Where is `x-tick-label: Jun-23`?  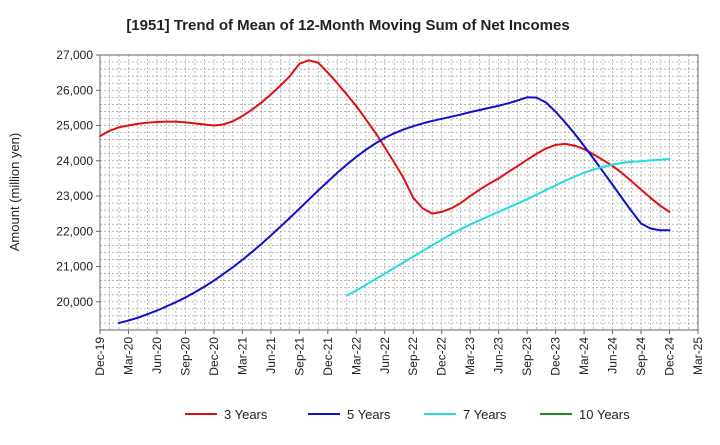 x-tick-label: Jun-23 is located at coordinates (499, 355).